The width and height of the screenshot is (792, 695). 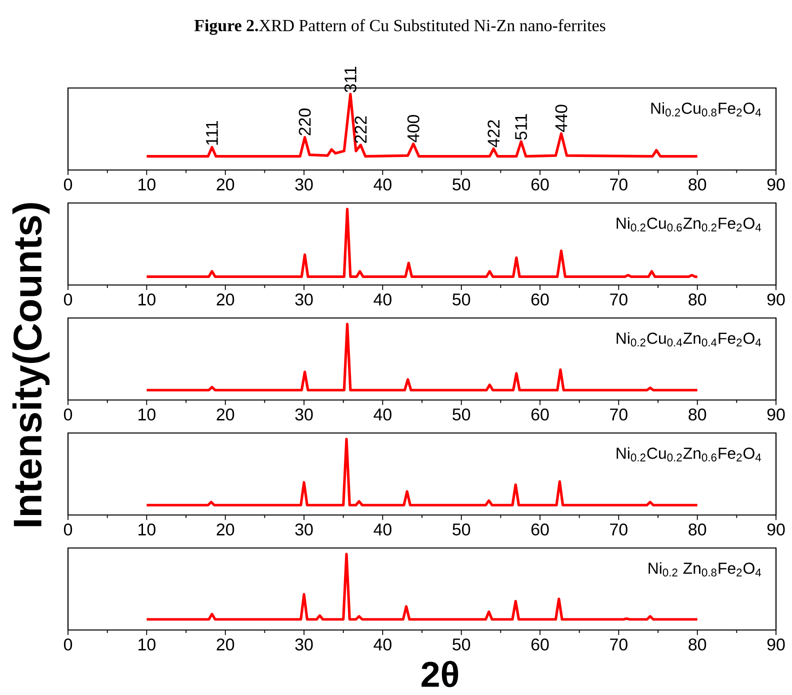 I want to click on text: Ni$_{0.2}$Cu$_{0.2}$Zn$_{0.6}$Fe$_{2}$O$_{4}$, so click(x=689, y=454).